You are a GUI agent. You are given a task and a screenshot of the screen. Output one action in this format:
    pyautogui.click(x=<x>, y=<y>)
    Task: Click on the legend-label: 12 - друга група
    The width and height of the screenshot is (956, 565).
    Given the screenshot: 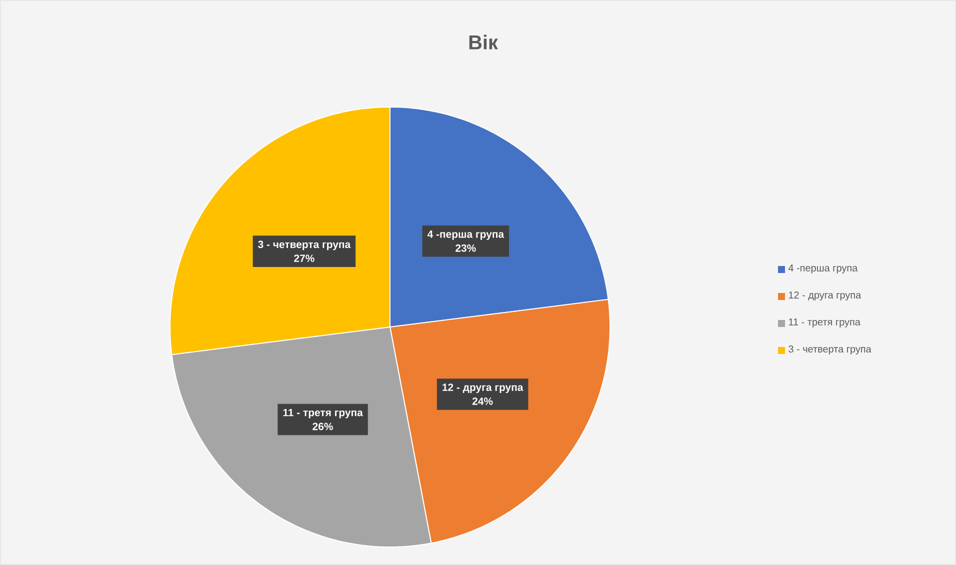 What is the action you would take?
    pyautogui.click(x=825, y=296)
    